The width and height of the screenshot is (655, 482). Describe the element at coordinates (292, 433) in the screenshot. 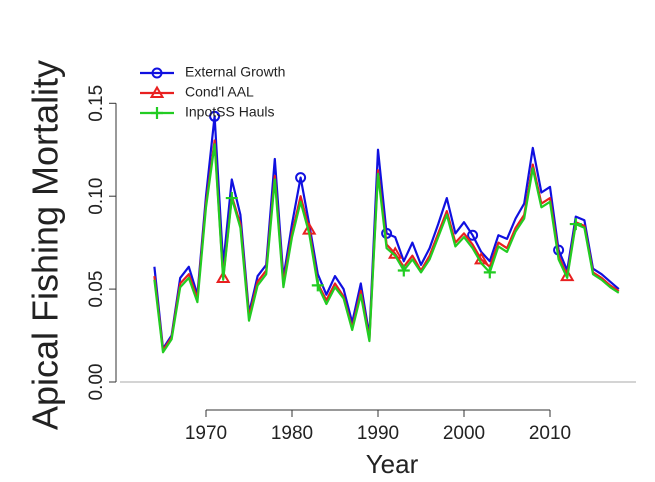

I see `x-tick-label: 1980` at that location.